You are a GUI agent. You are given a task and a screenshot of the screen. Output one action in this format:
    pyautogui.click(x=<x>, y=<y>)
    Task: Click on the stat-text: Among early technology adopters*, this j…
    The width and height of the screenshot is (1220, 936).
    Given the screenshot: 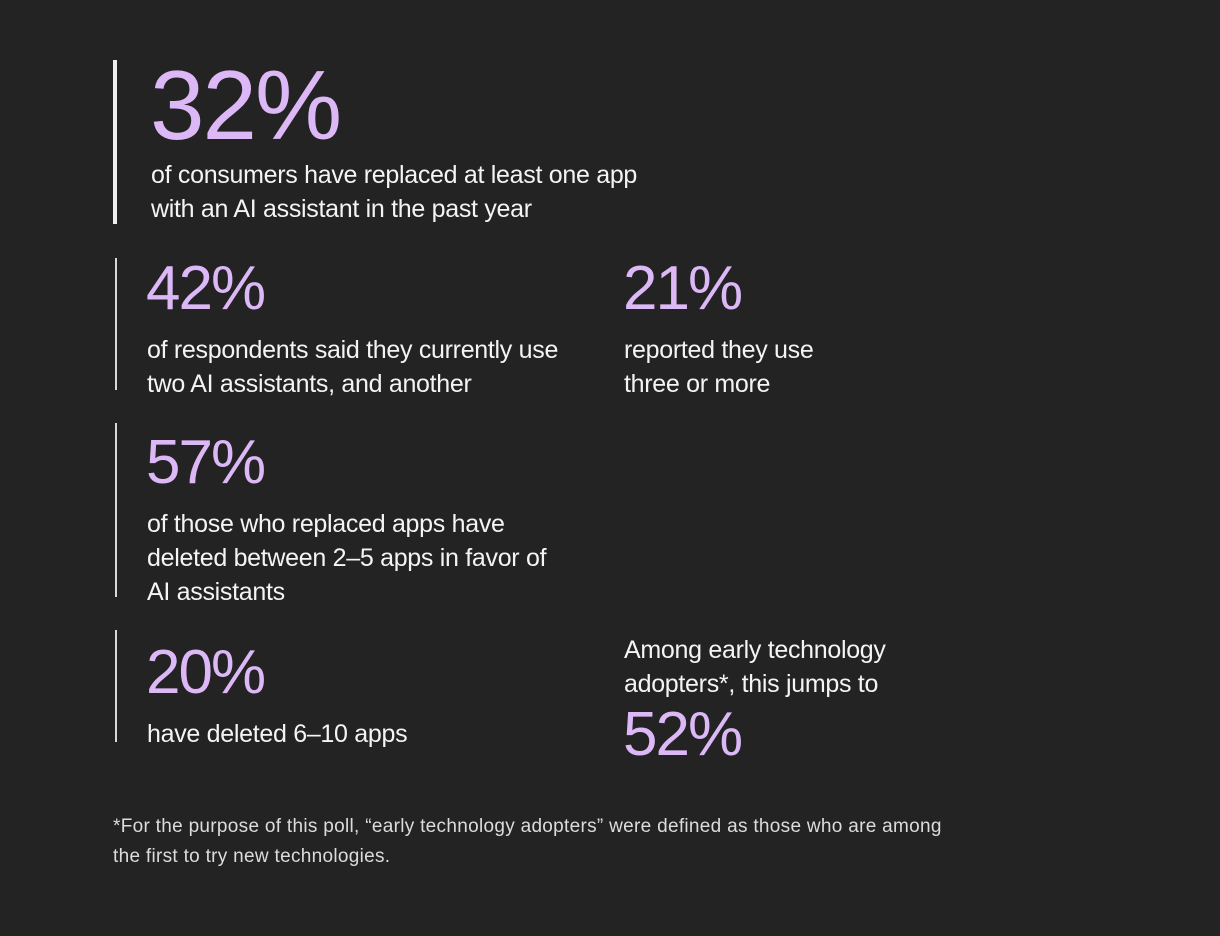 What is the action you would take?
    pyautogui.click(x=755, y=667)
    